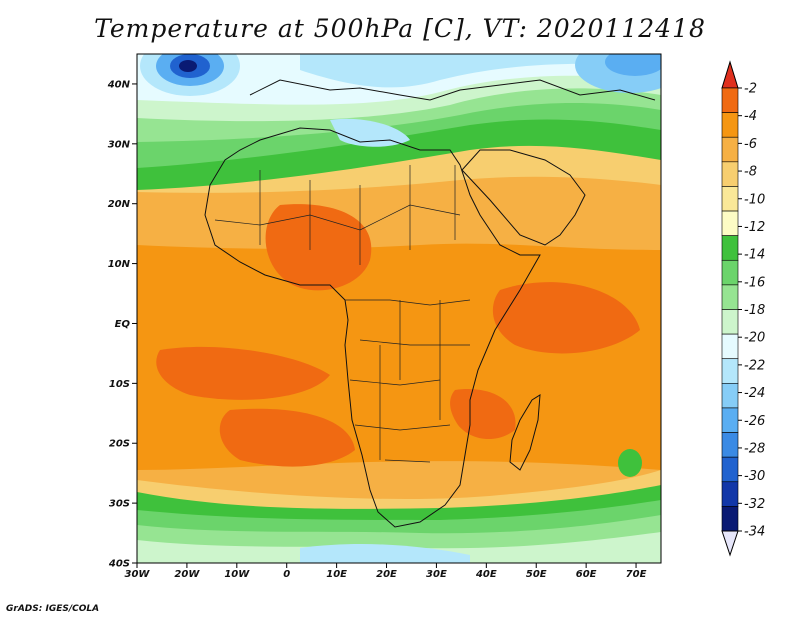  What do you see at coordinates (754, 448) in the screenshot?
I see `colorbar-label: -28` at bounding box center [754, 448].